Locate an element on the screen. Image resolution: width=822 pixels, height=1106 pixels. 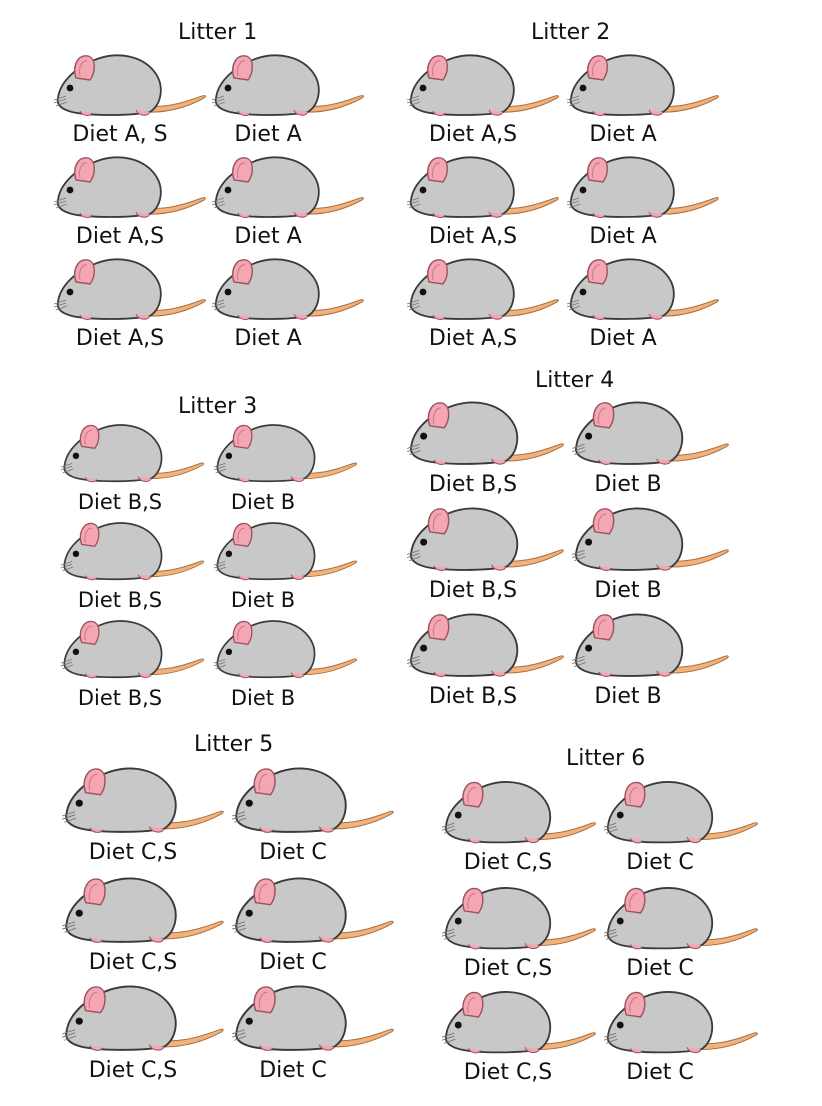
litter-title: Litter 4 is located at coordinates (575, 380).